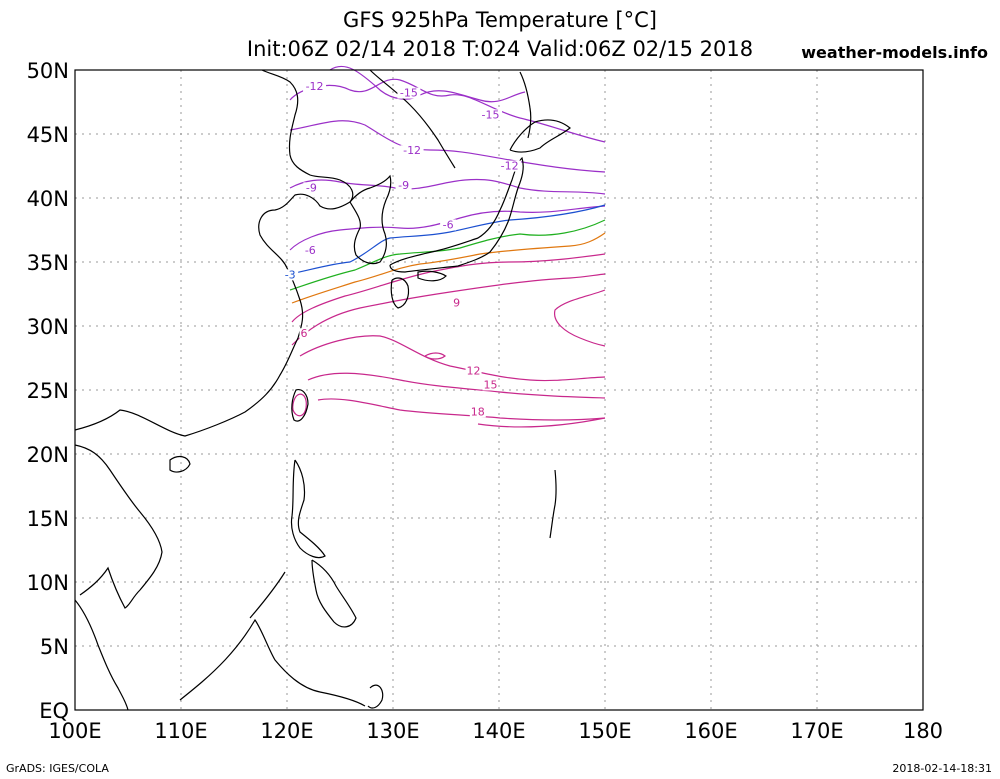 This screenshot has width=1000, height=779. I want to click on contour-label: -3, so click(290, 274).